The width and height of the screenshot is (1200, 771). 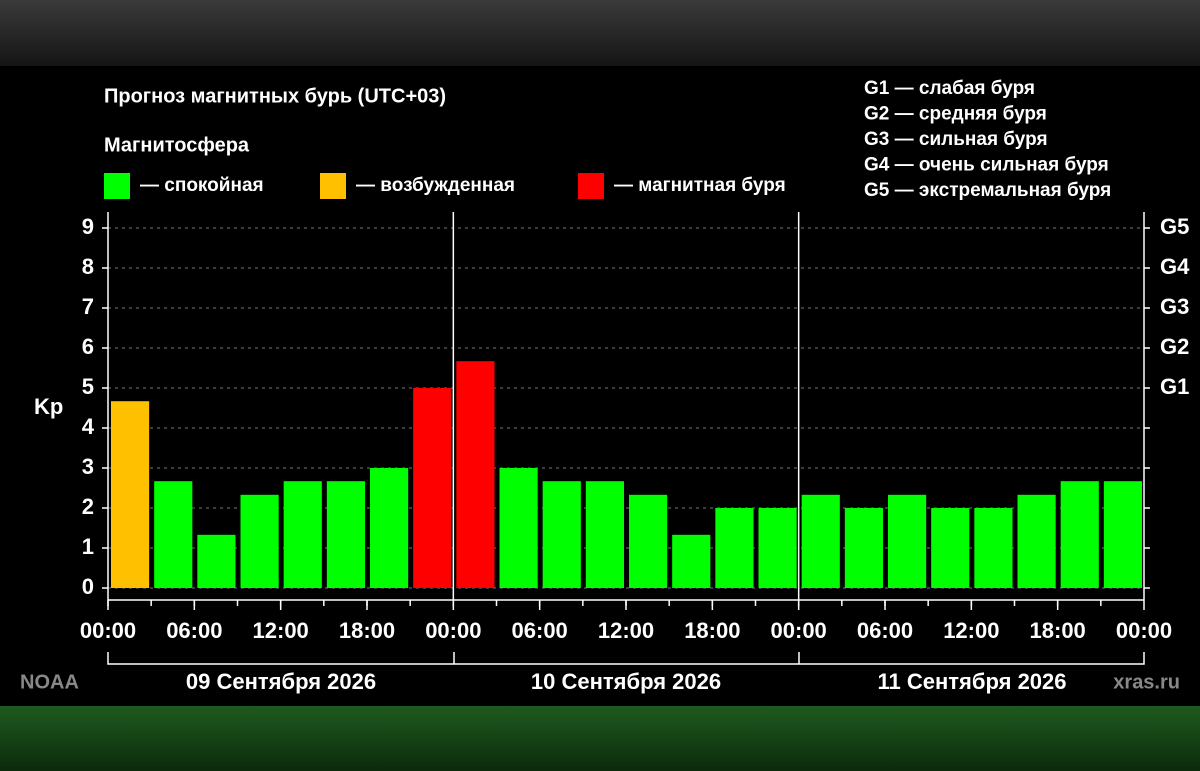 I want to click on y-tick-label: 2, so click(x=88, y=506).